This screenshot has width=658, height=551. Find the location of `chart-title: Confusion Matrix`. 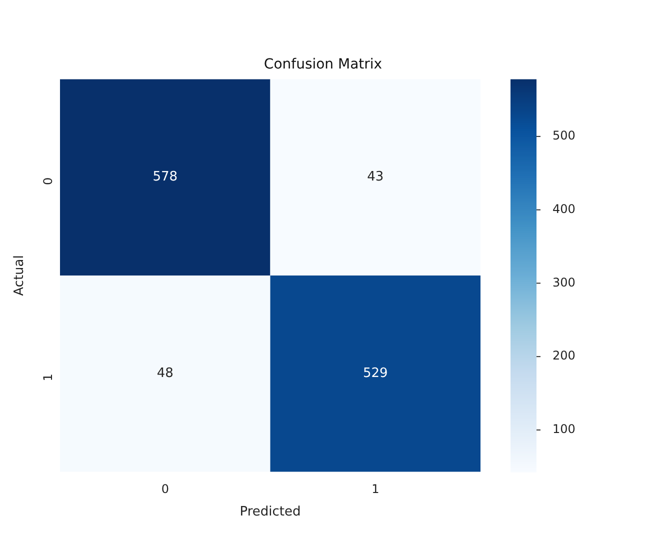

chart-title: Confusion Matrix is located at coordinates (323, 64).